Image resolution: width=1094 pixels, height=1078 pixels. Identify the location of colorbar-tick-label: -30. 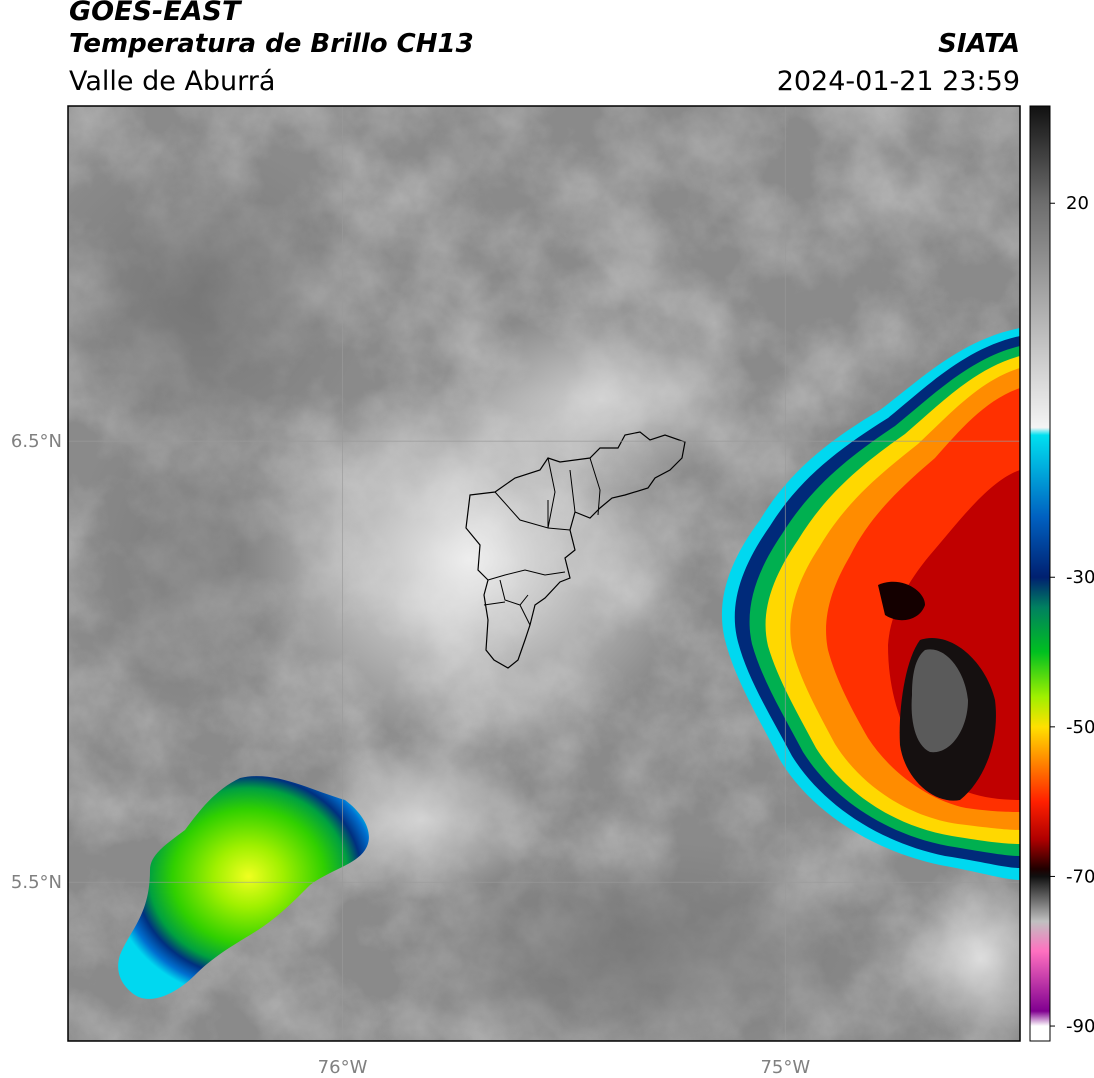
(1080, 577).